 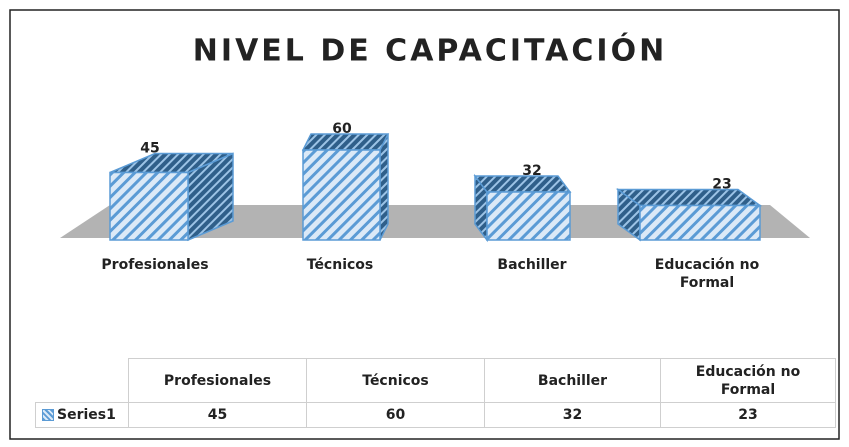 I want to click on table-header: Educación no Formal, so click(x=748, y=380).